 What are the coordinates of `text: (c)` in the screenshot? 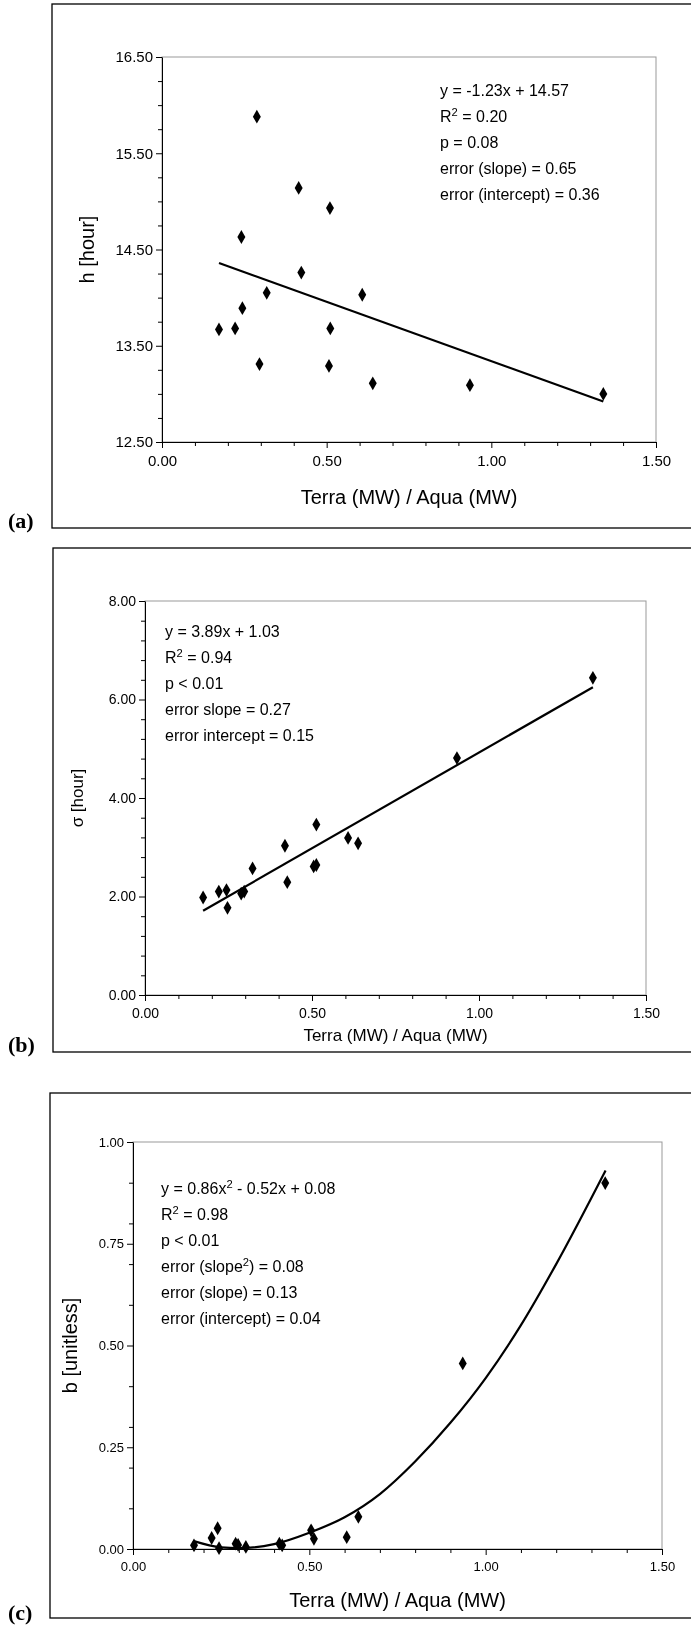 It's located at (20, 1612).